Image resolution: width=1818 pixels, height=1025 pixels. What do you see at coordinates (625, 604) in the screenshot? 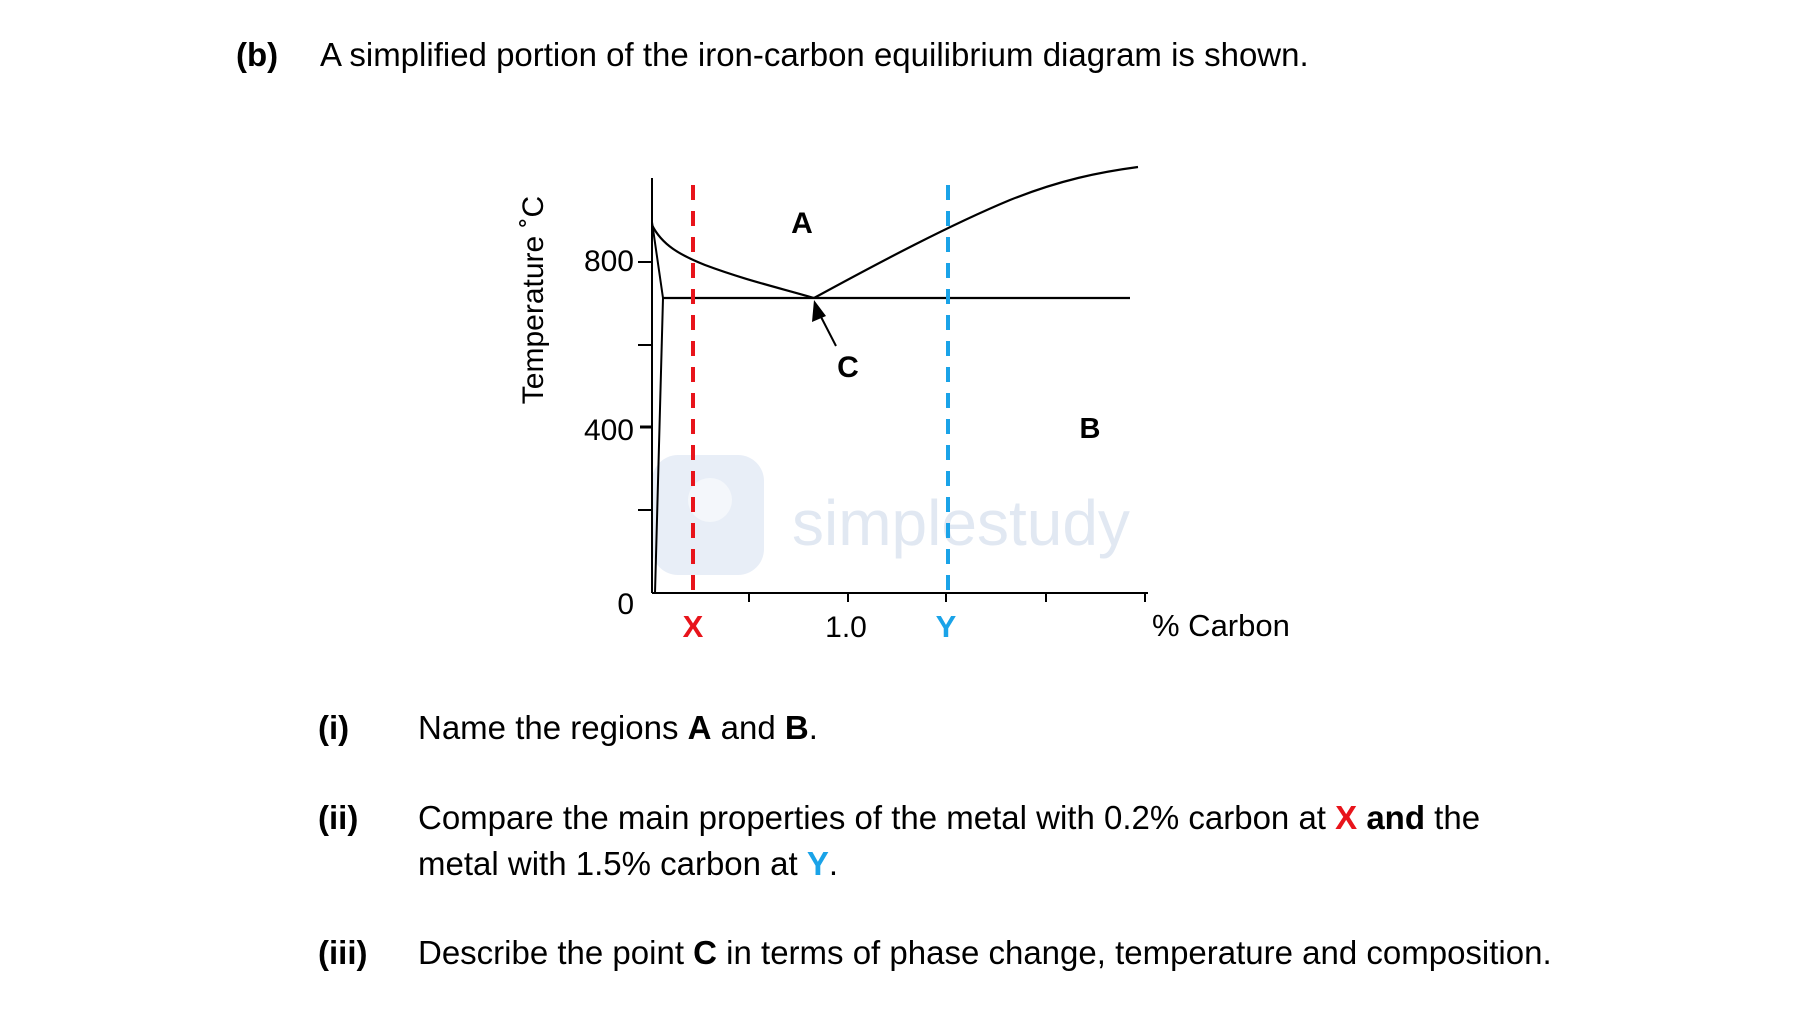
I see `y-tick-0: 0` at bounding box center [625, 604].